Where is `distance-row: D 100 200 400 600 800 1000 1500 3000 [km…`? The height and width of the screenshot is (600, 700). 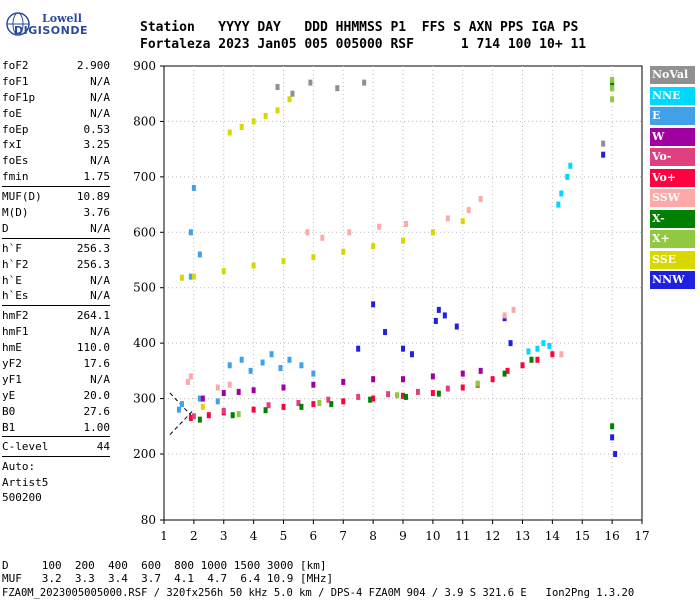
distance-row: D 100 200 400 600 800 1000 1500 3000 [km… is located at coordinates (164, 565).